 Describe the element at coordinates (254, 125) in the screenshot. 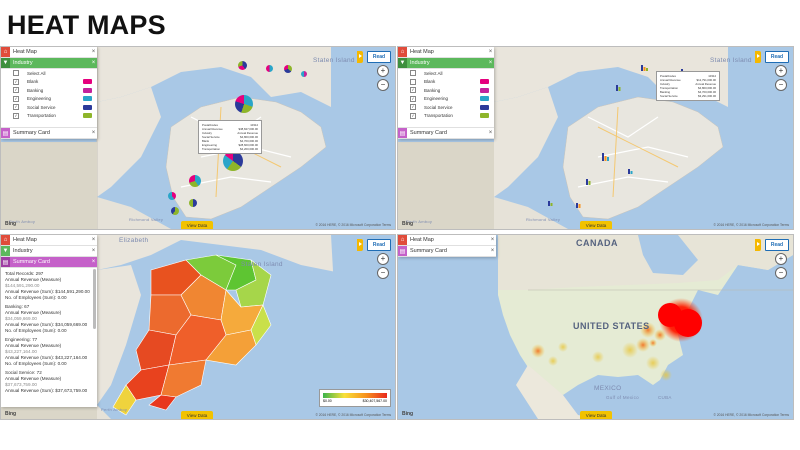

I see `tooltip-value: 10312` at that location.